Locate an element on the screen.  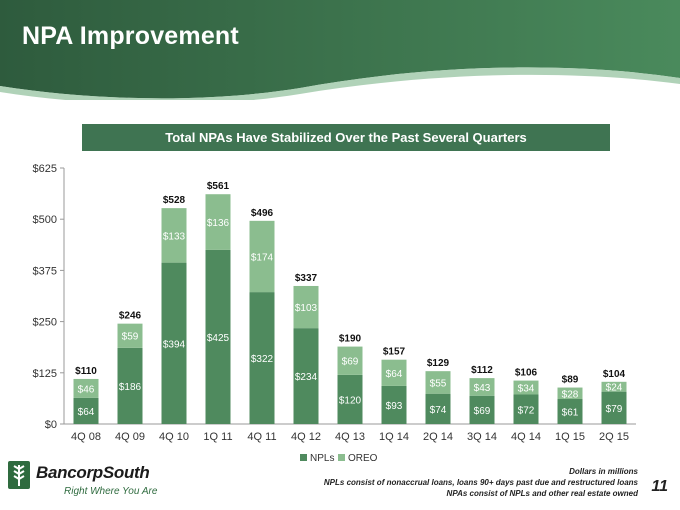
data-label-total: $496 is located at coordinates (262, 213).